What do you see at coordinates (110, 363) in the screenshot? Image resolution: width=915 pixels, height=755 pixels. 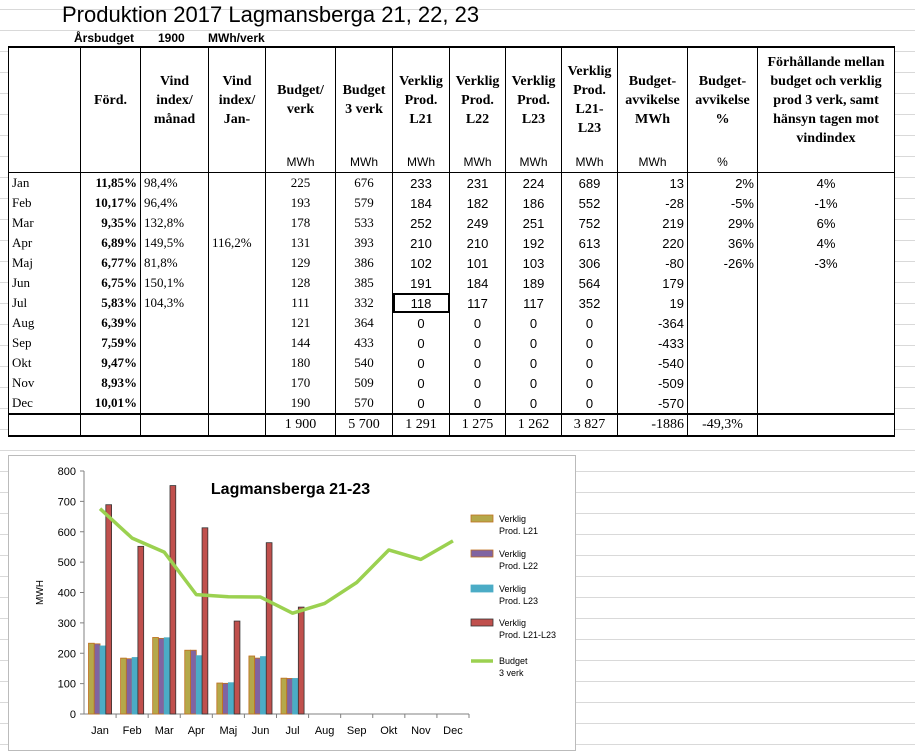 I see `cell-ford: 9,47%` at bounding box center [110, 363].